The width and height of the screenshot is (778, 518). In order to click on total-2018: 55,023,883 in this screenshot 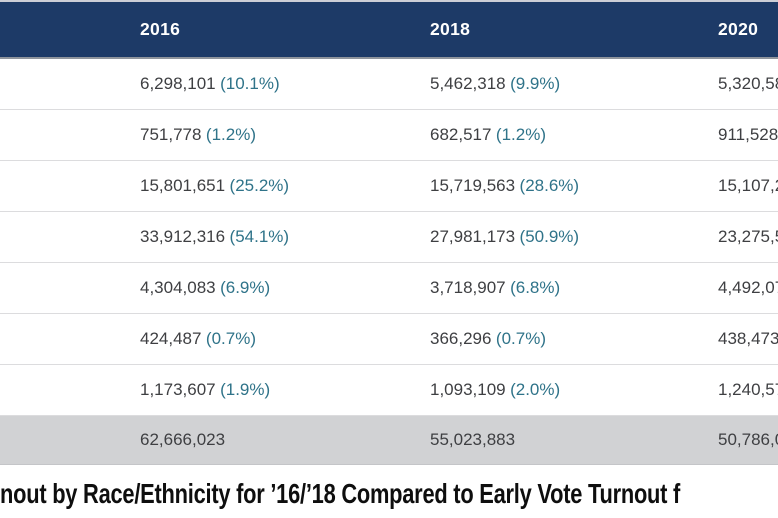, I will do `click(574, 440)`.